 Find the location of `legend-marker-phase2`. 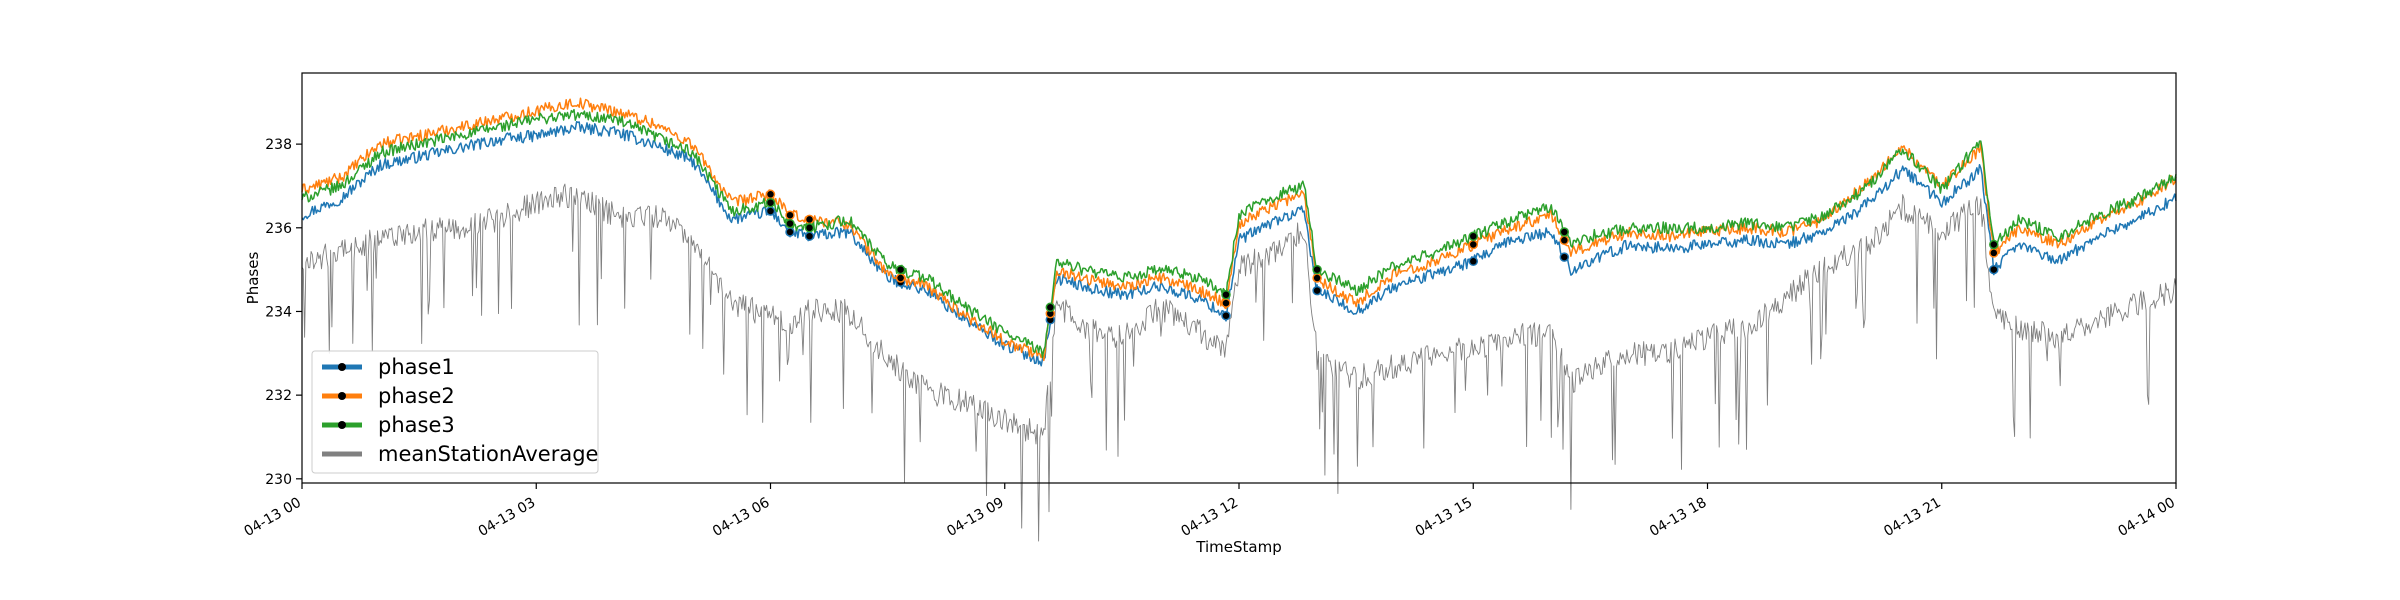

legend-marker-phase2 is located at coordinates (342, 396).